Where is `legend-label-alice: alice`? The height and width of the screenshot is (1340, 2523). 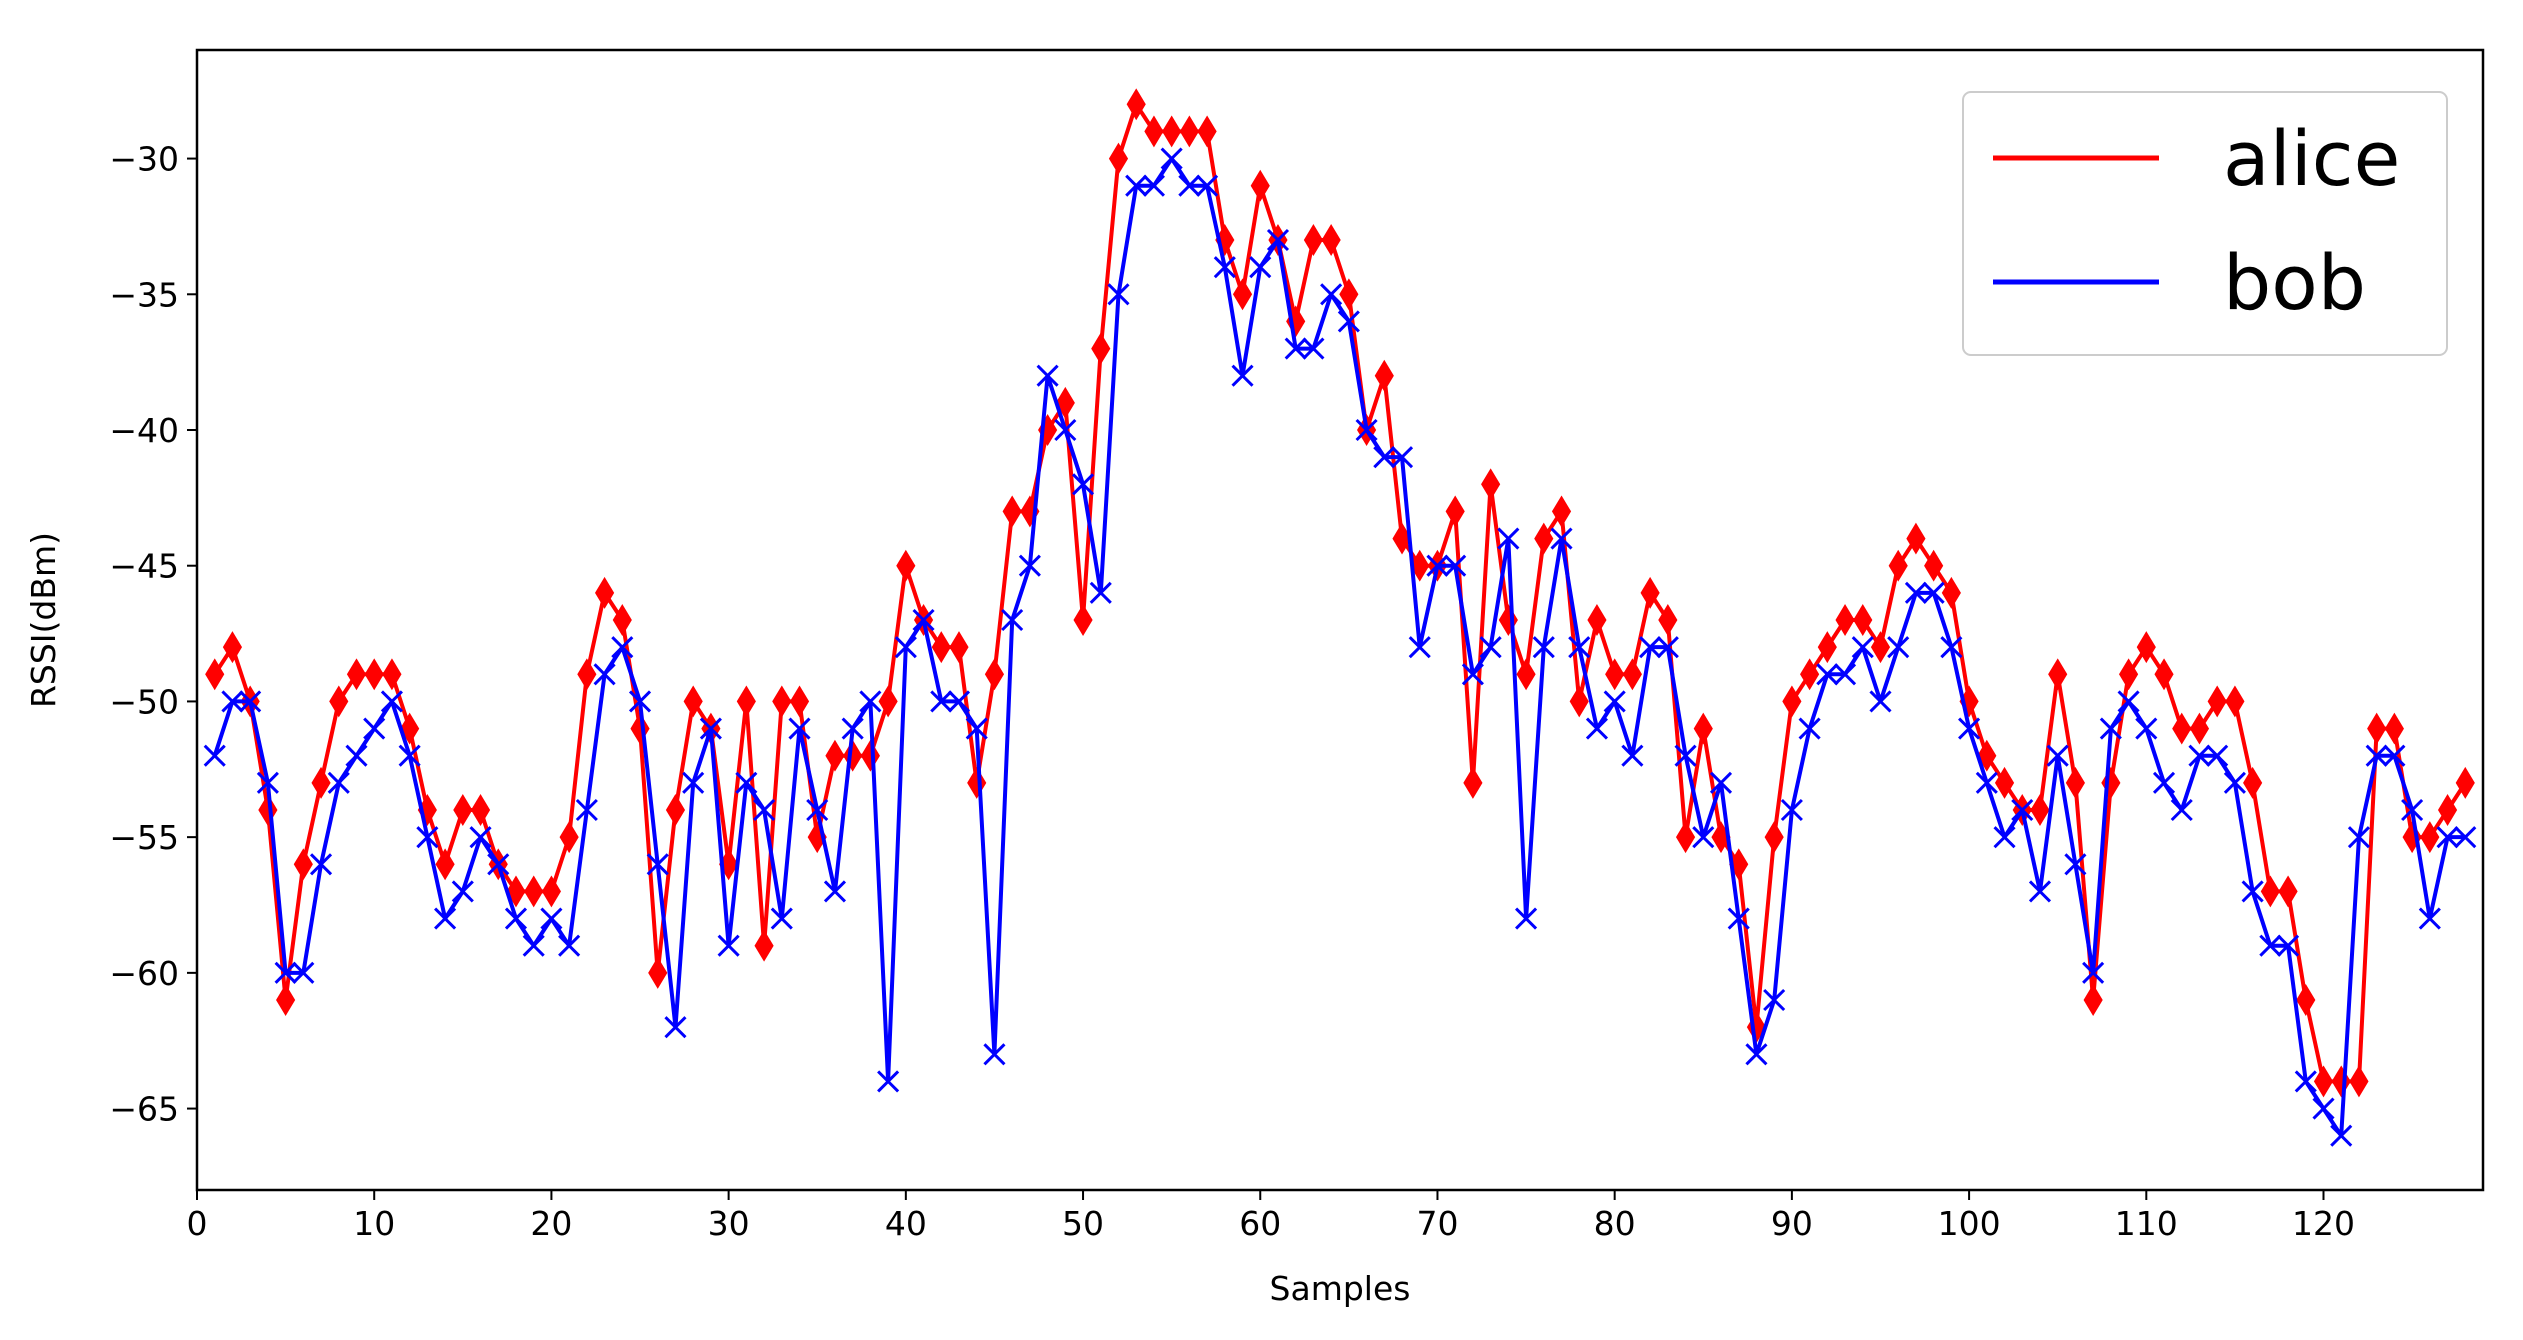
legend-label-alice: alice is located at coordinates (2311, 158).